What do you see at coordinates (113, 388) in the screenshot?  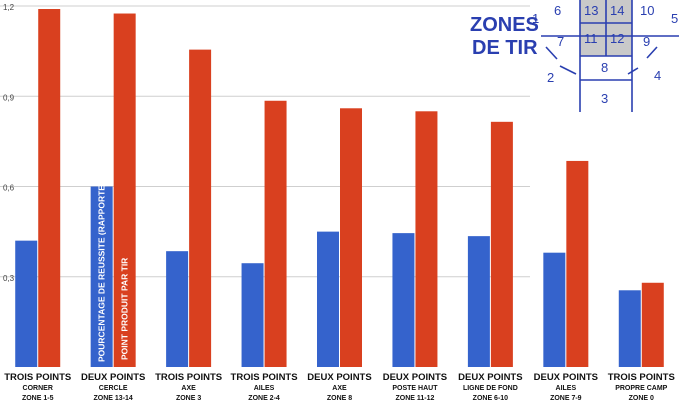 I see `category-label-area: CERCLE` at bounding box center [113, 388].